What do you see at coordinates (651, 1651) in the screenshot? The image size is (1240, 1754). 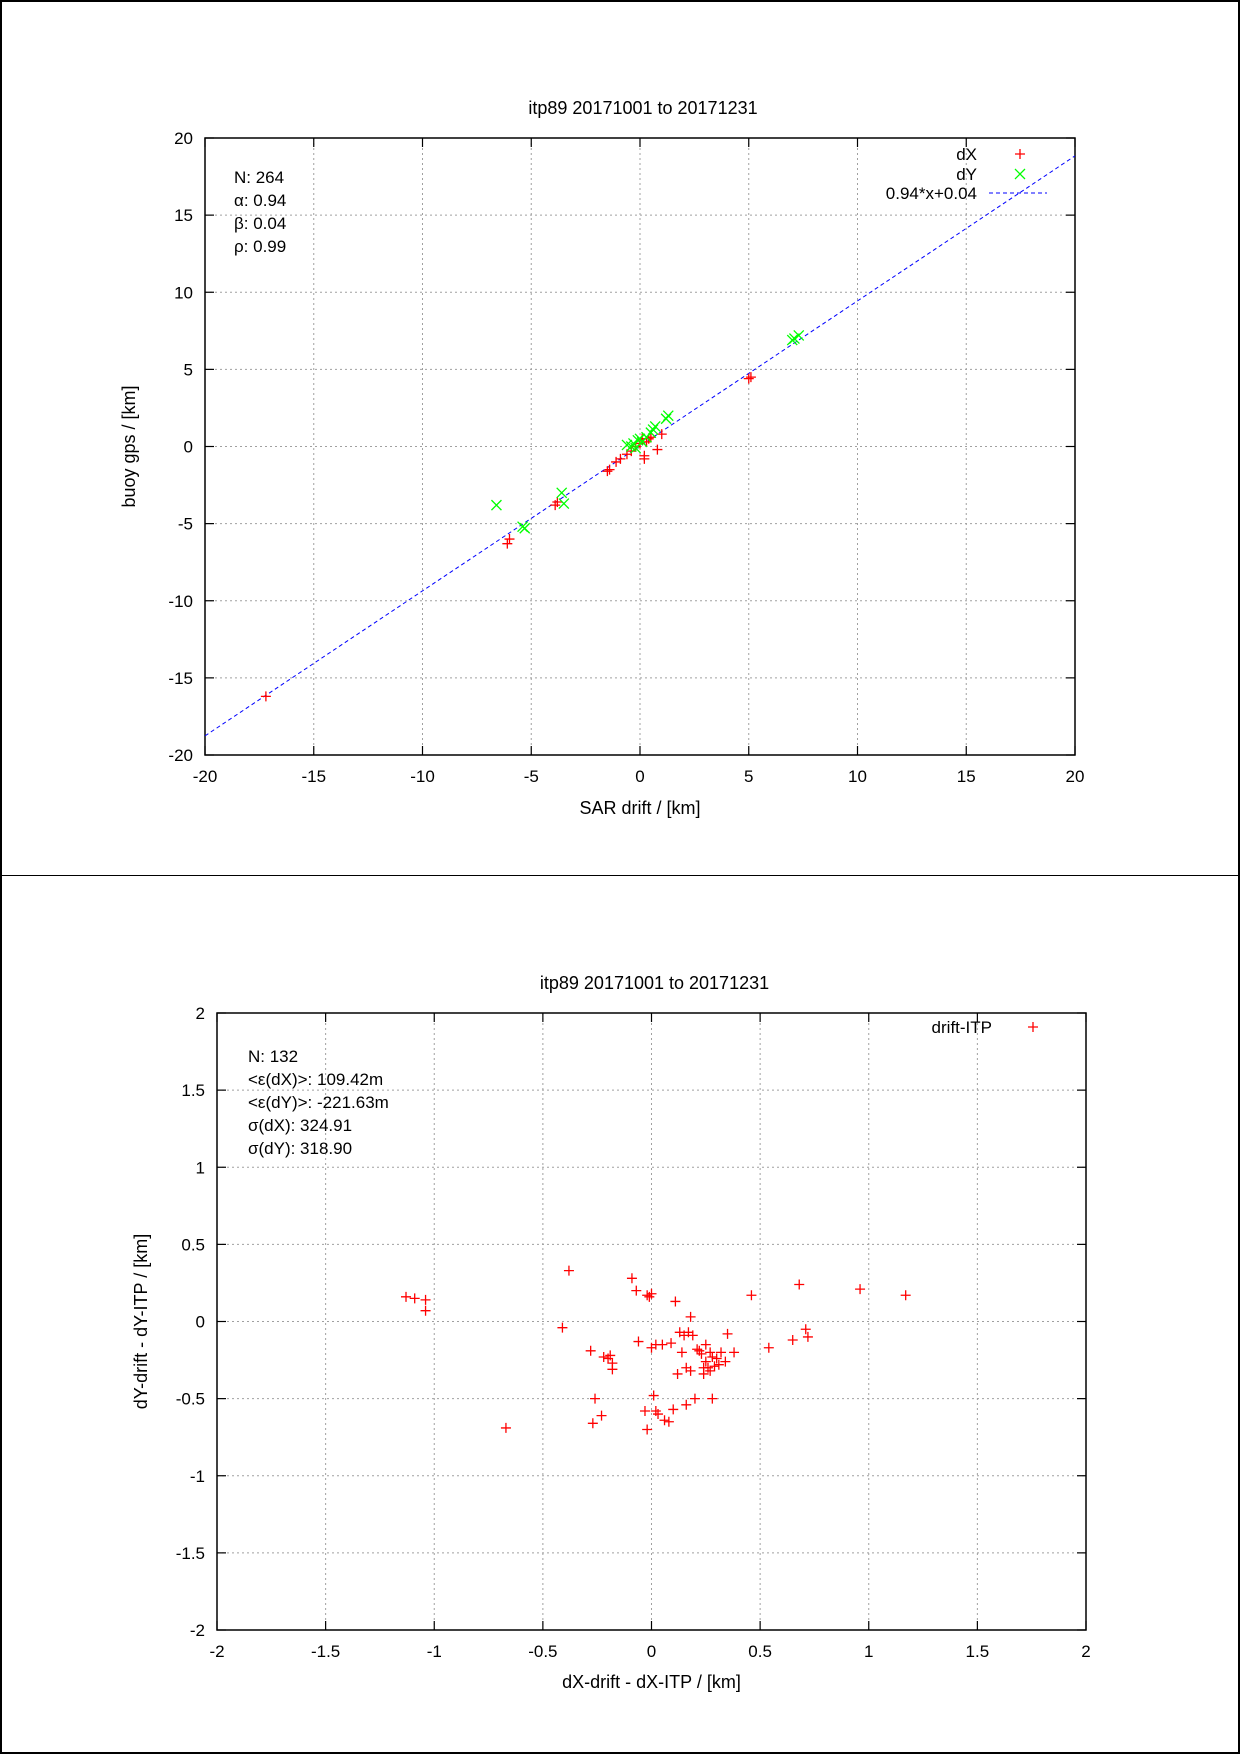 I see `x-tick-label: 0` at bounding box center [651, 1651].